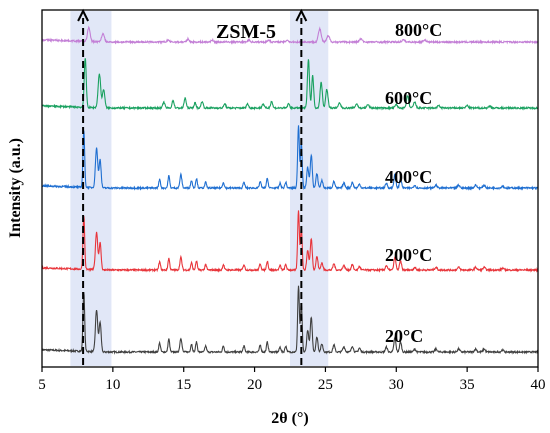 The width and height of the screenshot is (550, 433). Describe the element at coordinates (112, 385) in the screenshot. I see `x-tick-label-10: 10` at that location.